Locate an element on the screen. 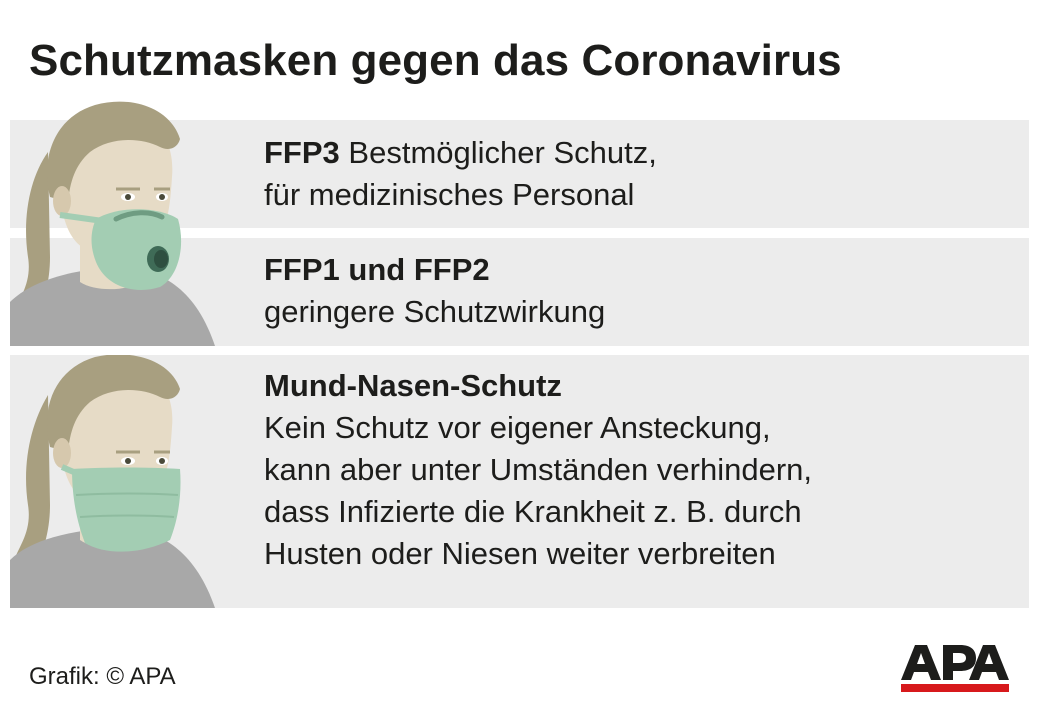 Image resolution: width=1040 pixels, height=709 pixels. ffp3-row is located at coordinates (519, 174).